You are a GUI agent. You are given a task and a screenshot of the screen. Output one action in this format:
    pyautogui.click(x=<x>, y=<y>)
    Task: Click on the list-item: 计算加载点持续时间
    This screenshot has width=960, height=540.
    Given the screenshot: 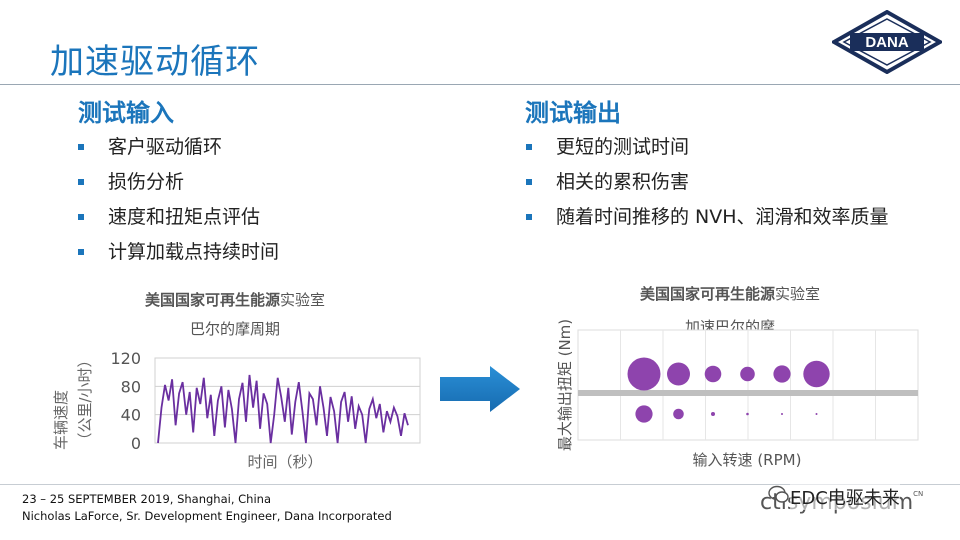 What is the action you would take?
    pyautogui.click(x=177, y=258)
    